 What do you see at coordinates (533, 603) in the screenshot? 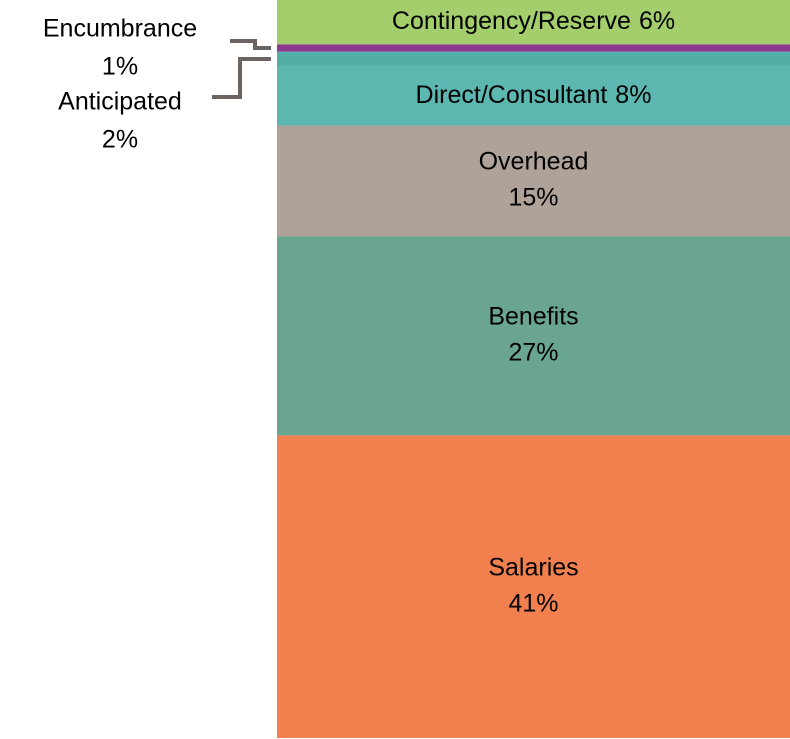
I see `segment-value: 41%` at bounding box center [533, 603].